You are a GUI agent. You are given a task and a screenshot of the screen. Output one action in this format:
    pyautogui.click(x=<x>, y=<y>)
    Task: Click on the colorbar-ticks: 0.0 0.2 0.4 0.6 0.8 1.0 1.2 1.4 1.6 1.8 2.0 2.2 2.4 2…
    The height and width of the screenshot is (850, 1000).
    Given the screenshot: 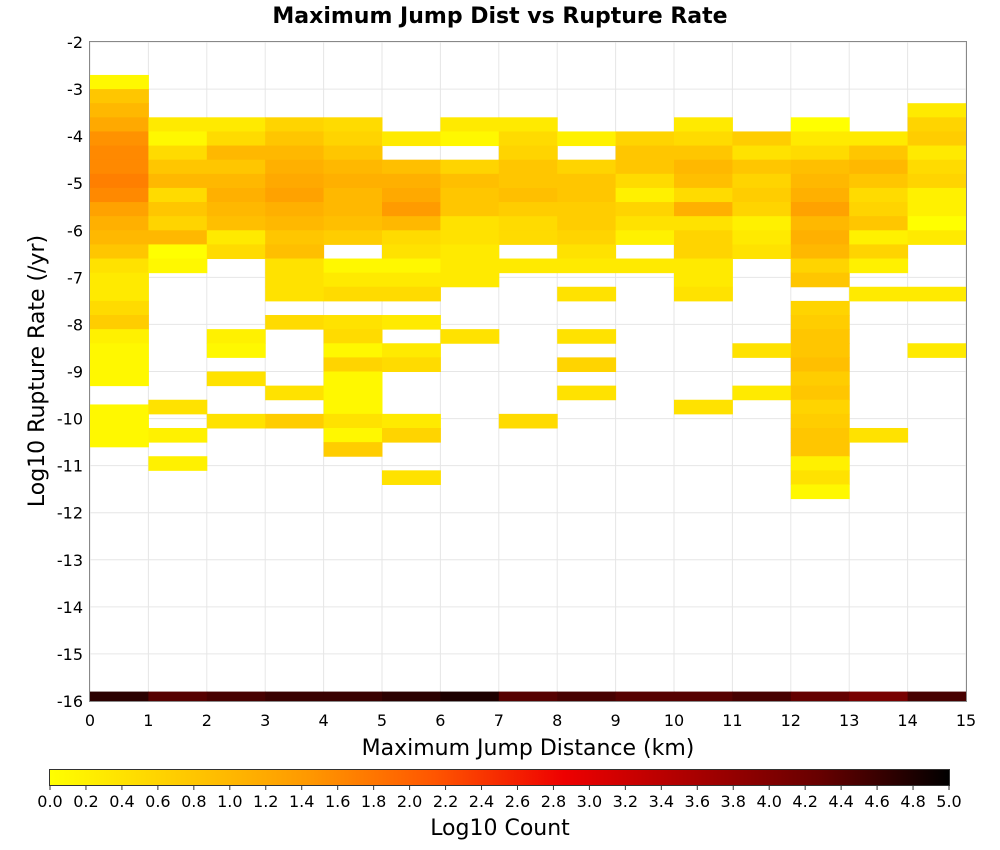 What is the action you would take?
    pyautogui.click(x=499, y=798)
    